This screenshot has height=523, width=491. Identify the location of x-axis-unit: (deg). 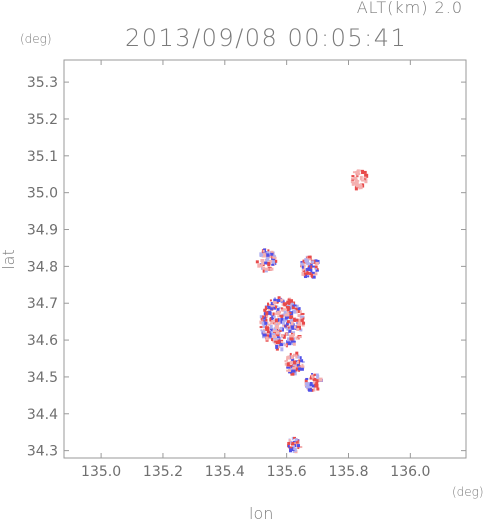
(468, 492).